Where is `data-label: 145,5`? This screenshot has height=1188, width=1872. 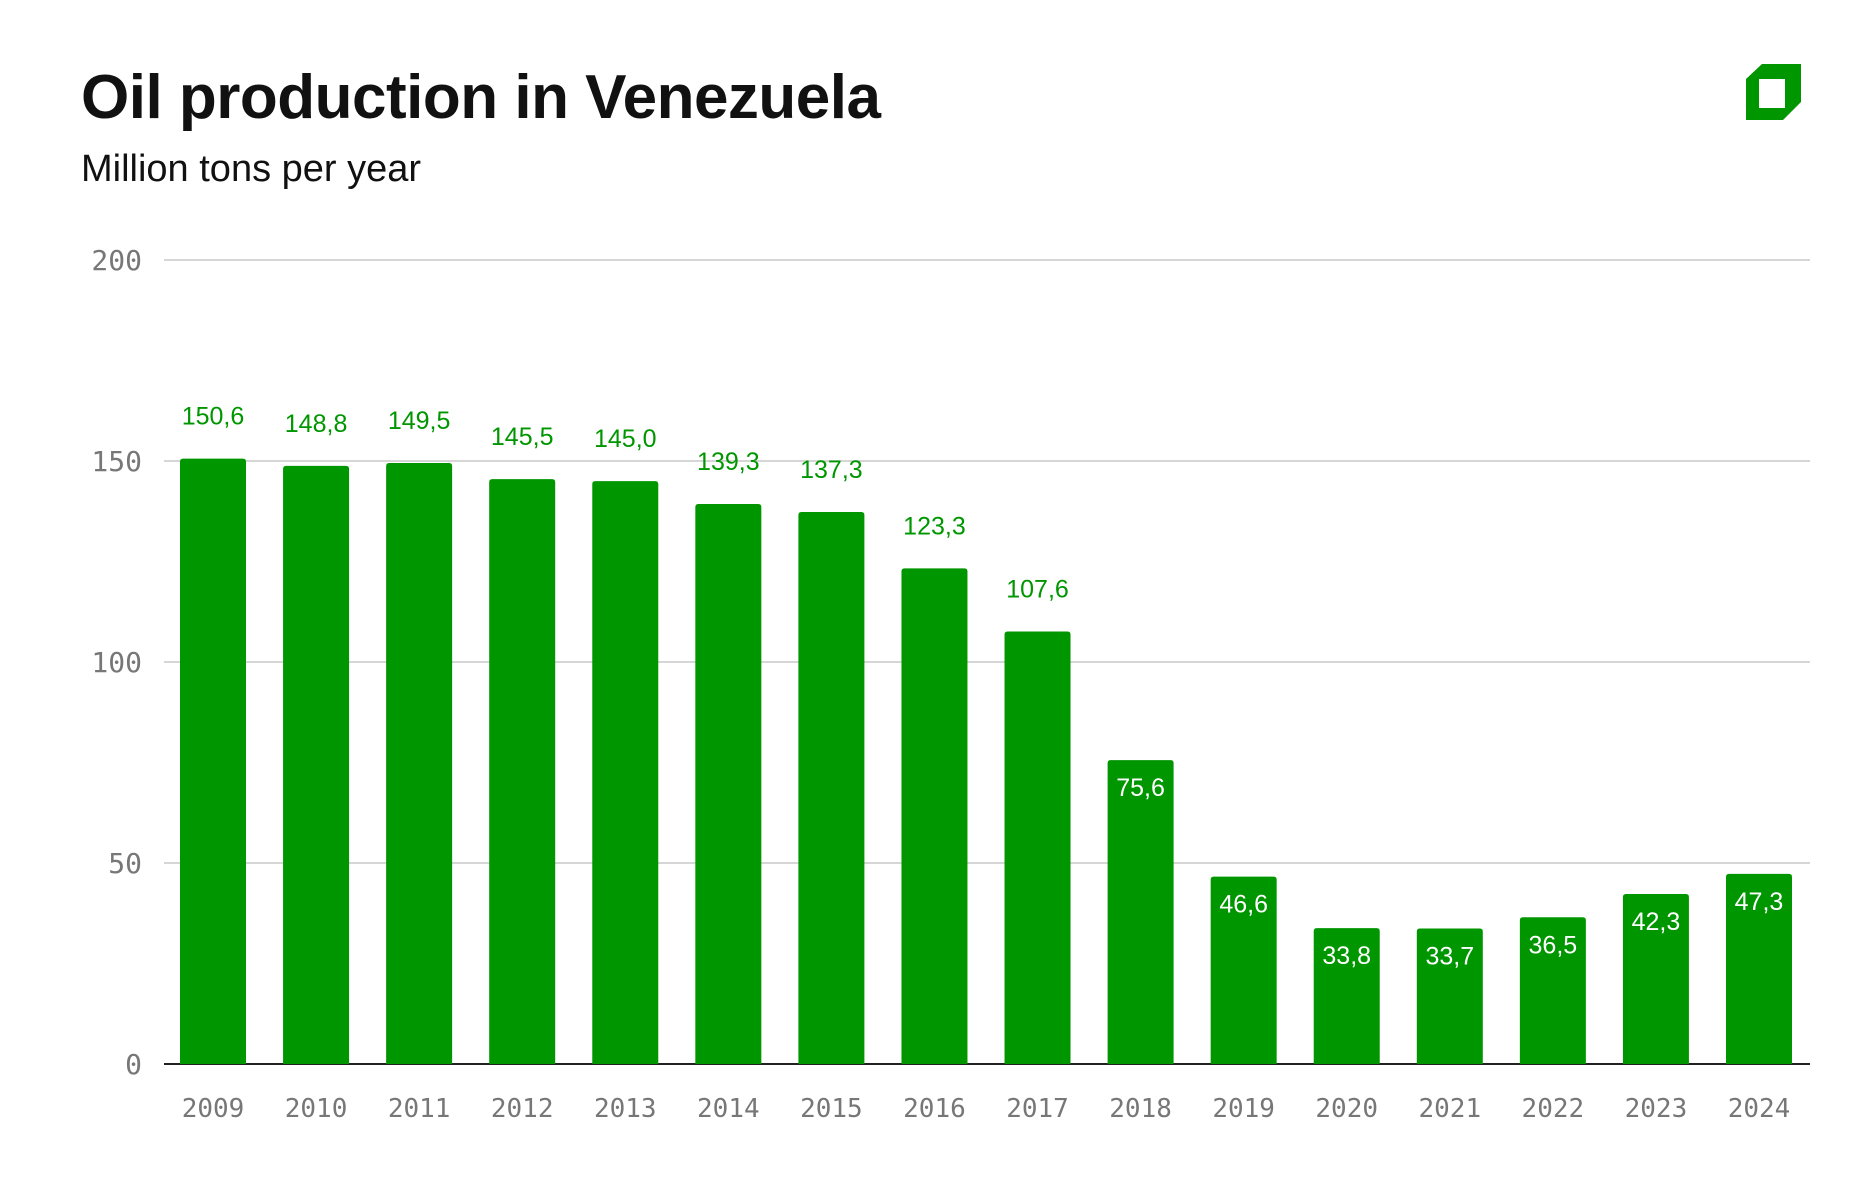 data-label: 145,5 is located at coordinates (522, 437).